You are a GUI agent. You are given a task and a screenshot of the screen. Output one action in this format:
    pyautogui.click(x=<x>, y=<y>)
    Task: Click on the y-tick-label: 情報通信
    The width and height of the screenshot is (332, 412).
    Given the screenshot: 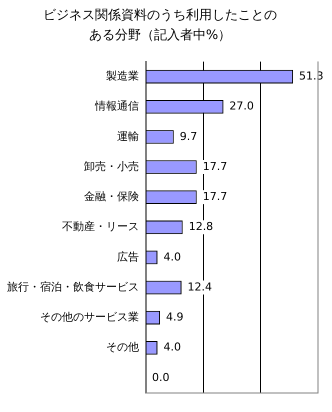 What is the action you would take?
    pyautogui.click(x=116, y=106)
    